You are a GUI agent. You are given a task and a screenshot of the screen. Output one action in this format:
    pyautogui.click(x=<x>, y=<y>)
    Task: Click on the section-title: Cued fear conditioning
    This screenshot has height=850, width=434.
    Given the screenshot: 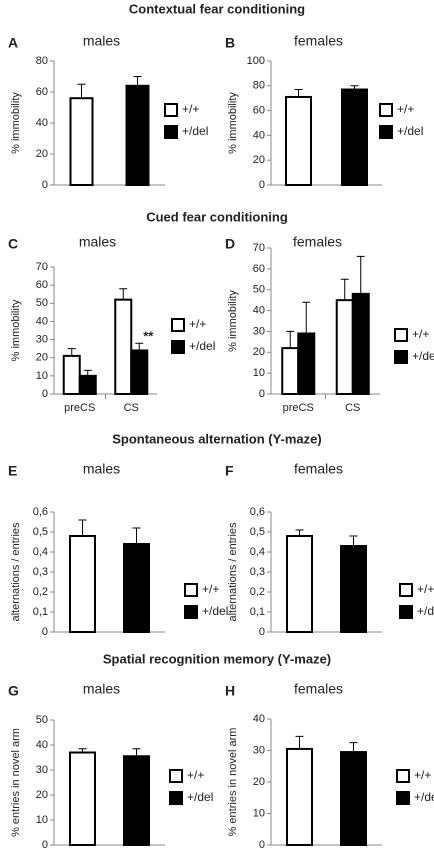 What is the action you would take?
    pyautogui.click(x=217, y=216)
    